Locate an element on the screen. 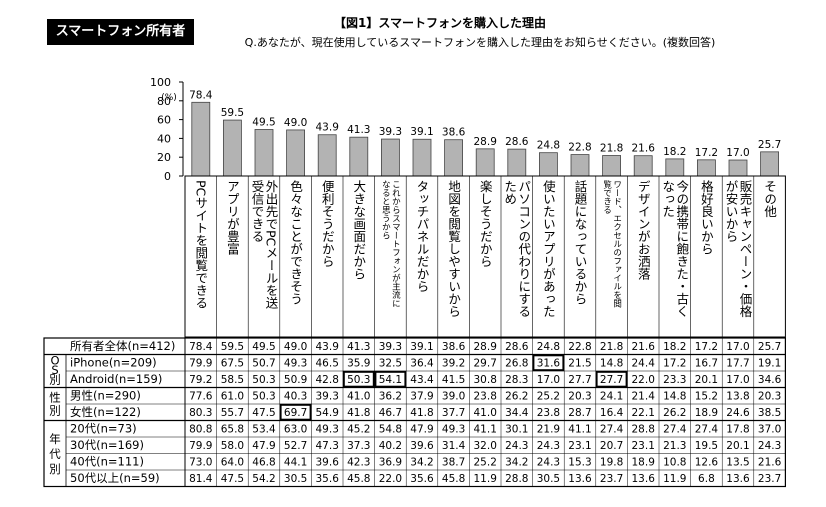 The height and width of the screenshot is (507, 826). table-cell: 28.6 is located at coordinates (517, 347).